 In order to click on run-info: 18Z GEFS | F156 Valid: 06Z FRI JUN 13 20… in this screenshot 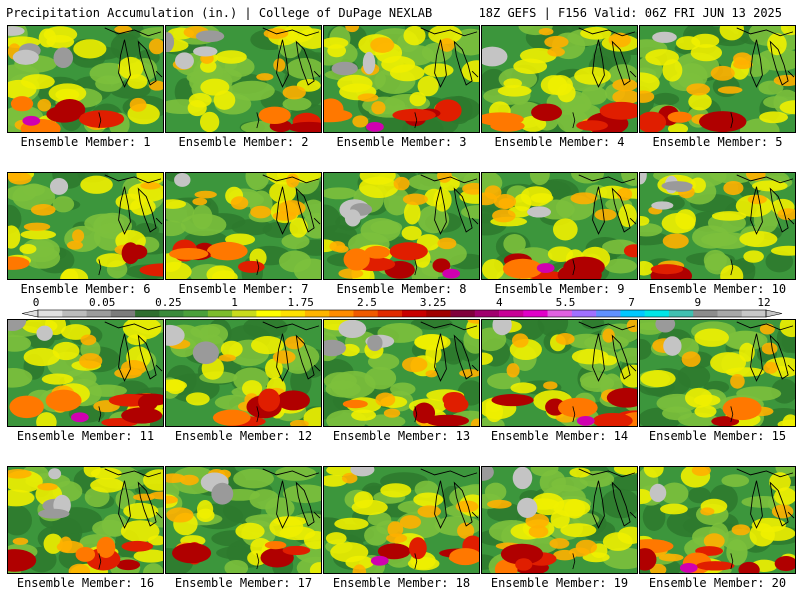, I will do `click(630, 13)`.